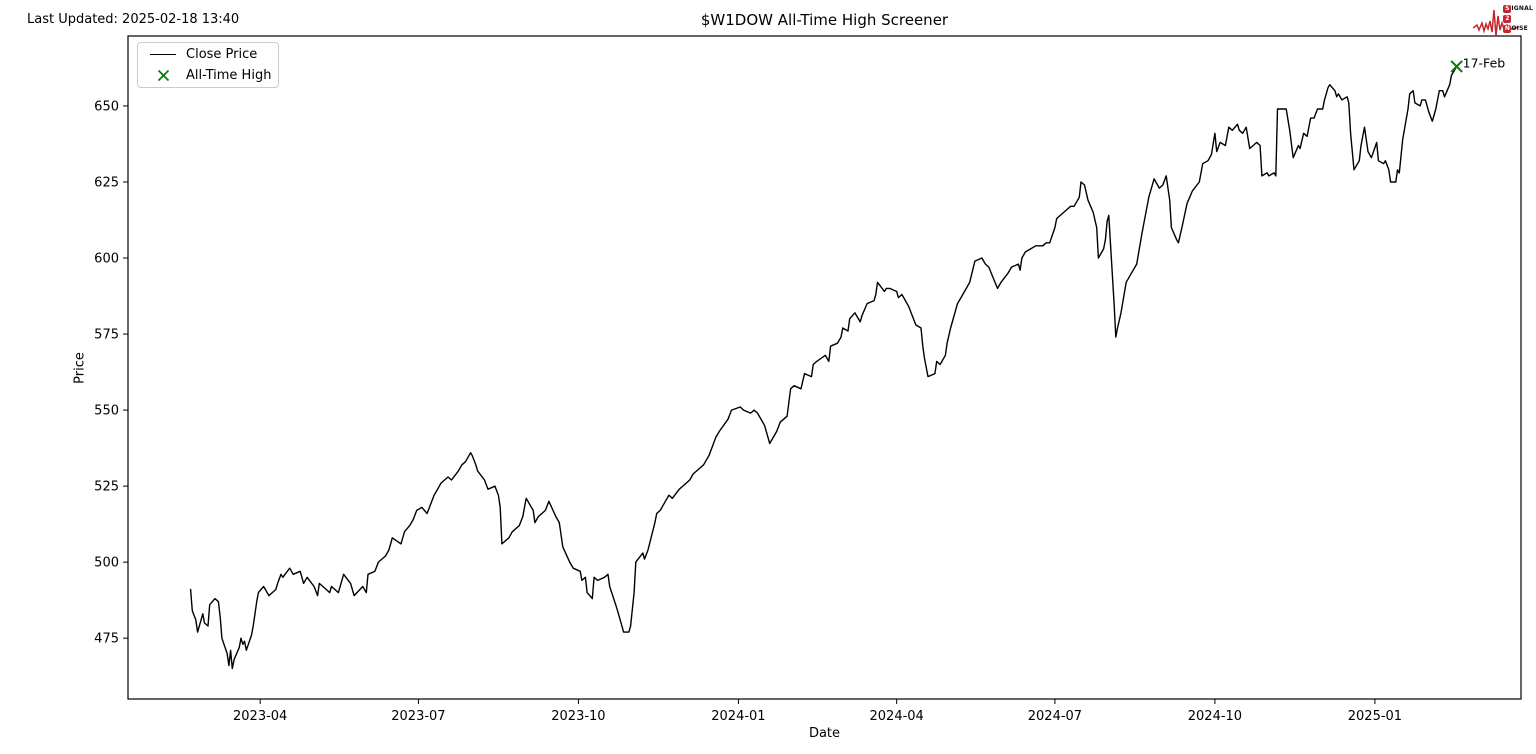 This screenshot has height=754, width=1536. Describe the element at coordinates (1456, 66) in the screenshot. I see `ath-marker-icon` at that location.